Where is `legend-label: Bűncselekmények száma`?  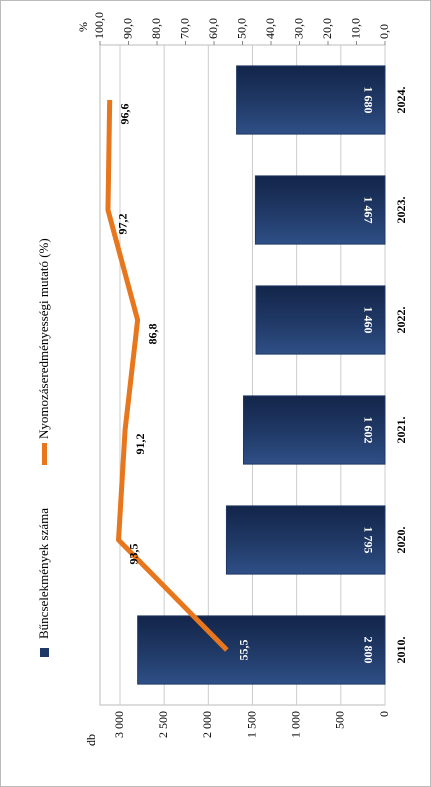
legend-label: Bűncselekmények száma is located at coordinates (43, 573).